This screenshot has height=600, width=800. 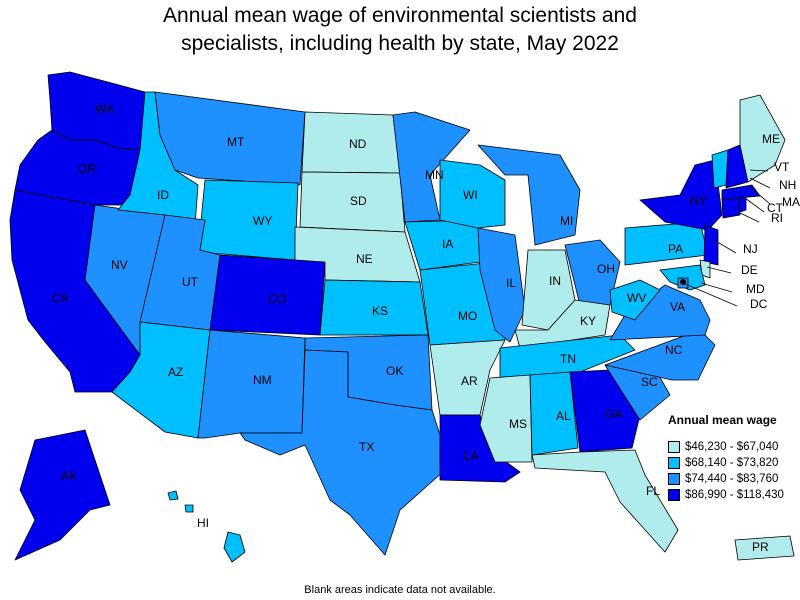 What do you see at coordinates (529, 195) in the screenshot?
I see `state-mi` at bounding box center [529, 195].